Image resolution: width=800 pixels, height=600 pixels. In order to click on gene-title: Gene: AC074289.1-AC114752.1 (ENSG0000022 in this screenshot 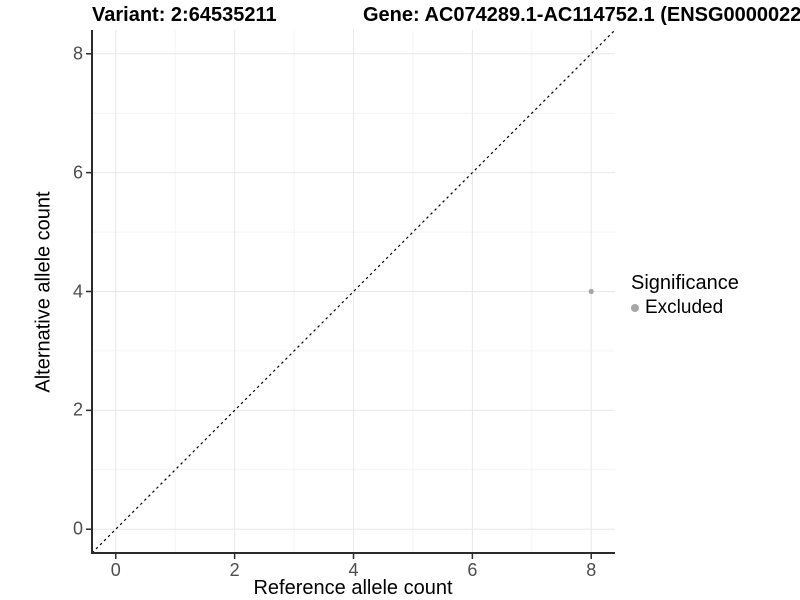, I will do `click(581, 15)`.